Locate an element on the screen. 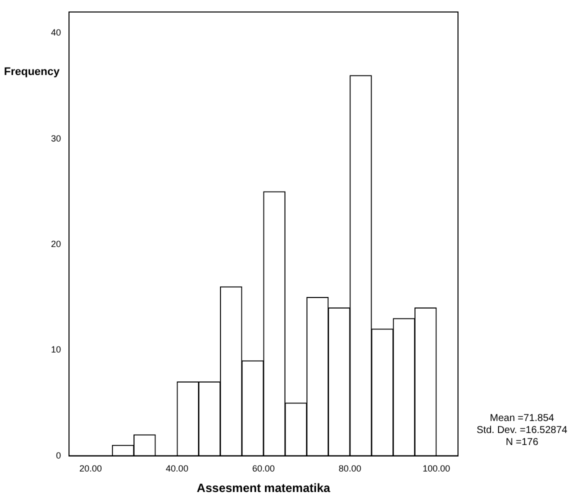  y-tick-label: 10 is located at coordinates (56, 349).